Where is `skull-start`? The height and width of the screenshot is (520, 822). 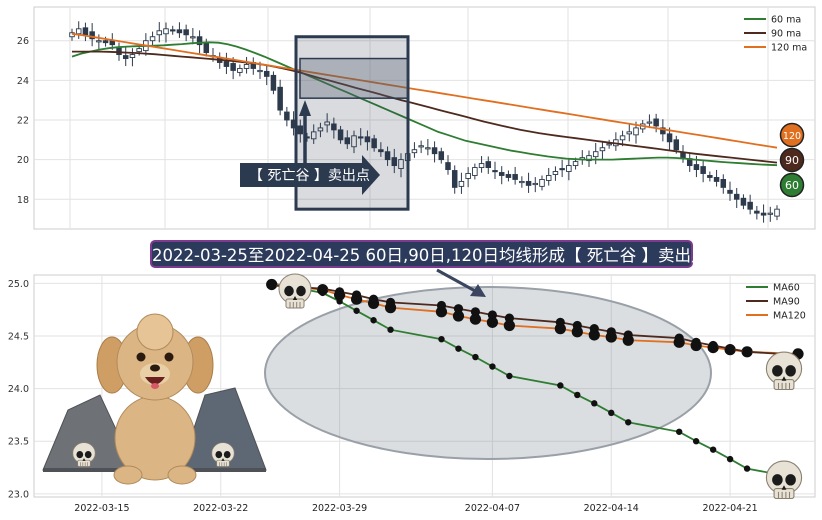
skull-start is located at coordinates (295, 291).